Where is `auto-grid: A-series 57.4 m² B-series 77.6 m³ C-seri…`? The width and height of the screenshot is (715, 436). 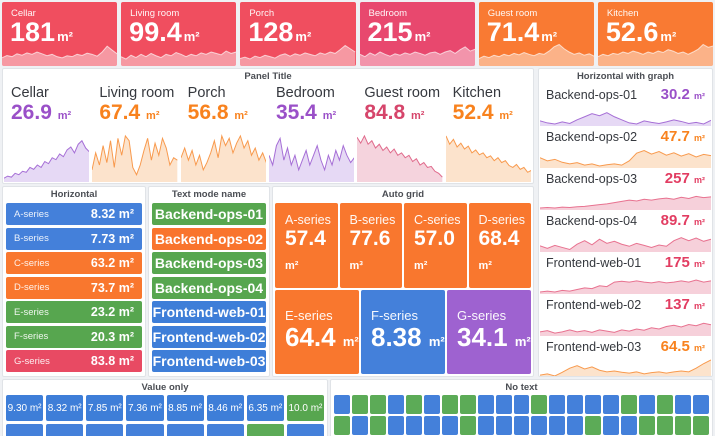 auto-grid: A-series 57.4 m² B-series 77.6 m³ C-seri… is located at coordinates (403, 288).